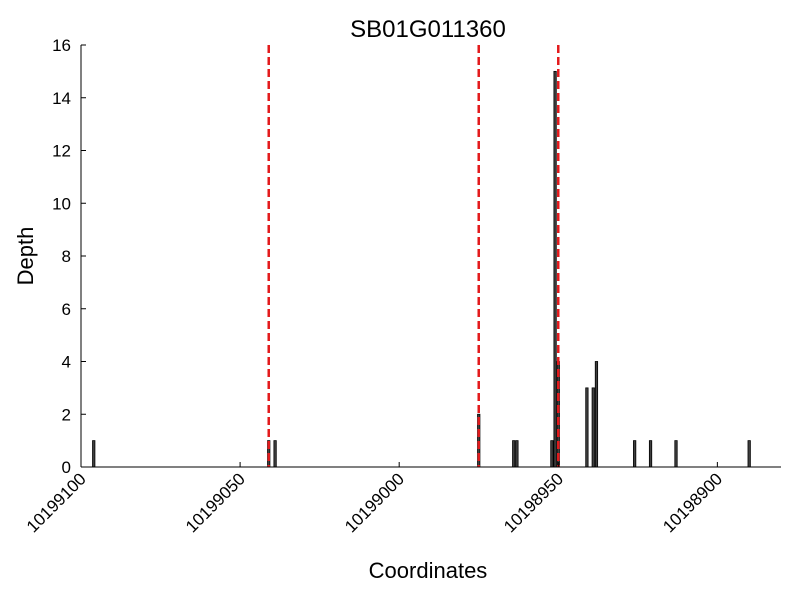 The width and height of the screenshot is (800, 600). What do you see at coordinates (66, 362) in the screenshot?
I see `y-tick-label-2: 4` at bounding box center [66, 362].